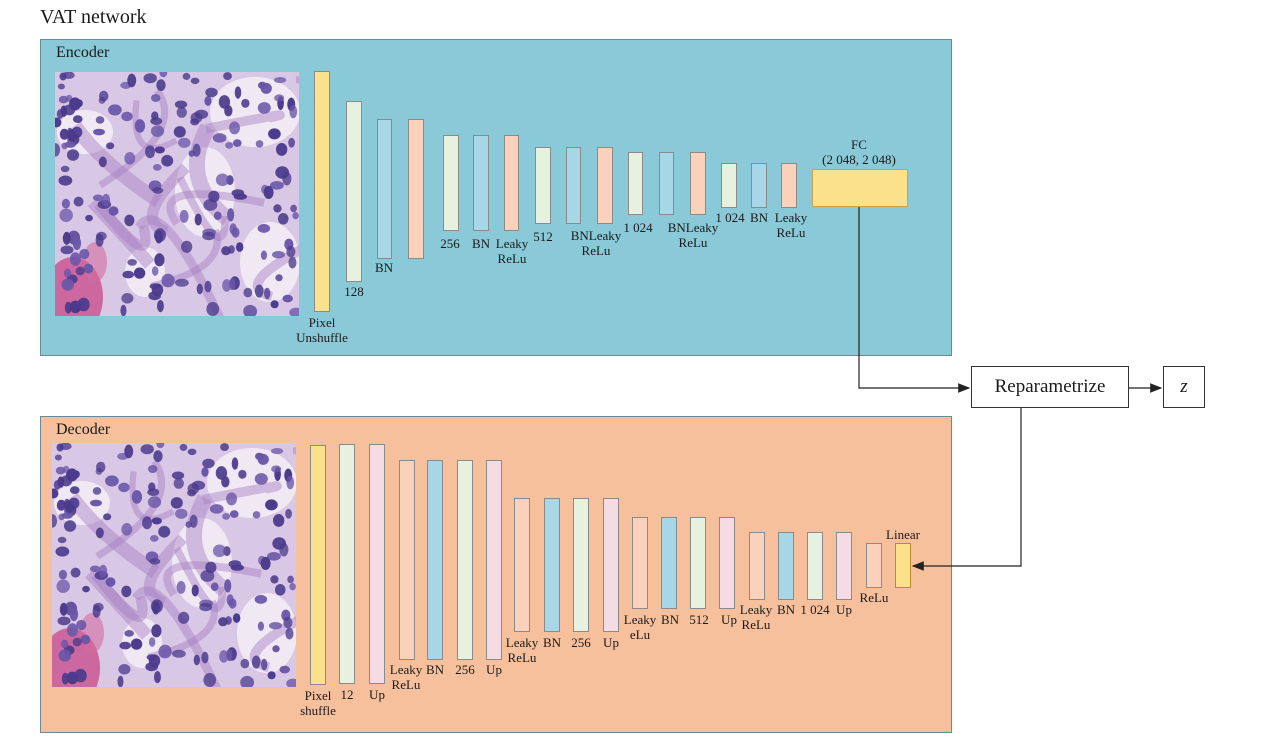 The image size is (1271, 742). I want to click on decoder-label: Decoder, so click(83, 429).